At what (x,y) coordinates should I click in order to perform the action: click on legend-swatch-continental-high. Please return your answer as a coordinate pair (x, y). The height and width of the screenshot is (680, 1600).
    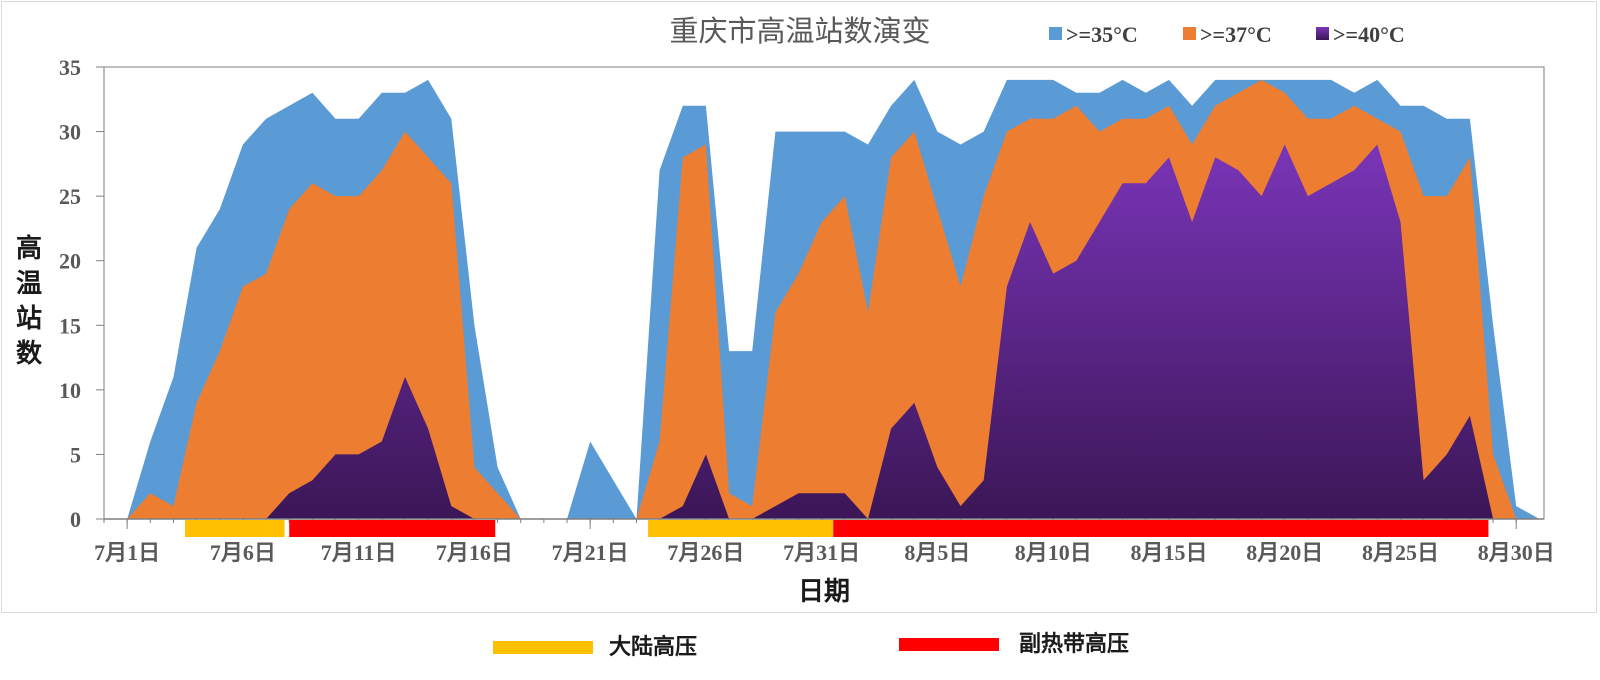
    Looking at the image, I should click on (543, 647).